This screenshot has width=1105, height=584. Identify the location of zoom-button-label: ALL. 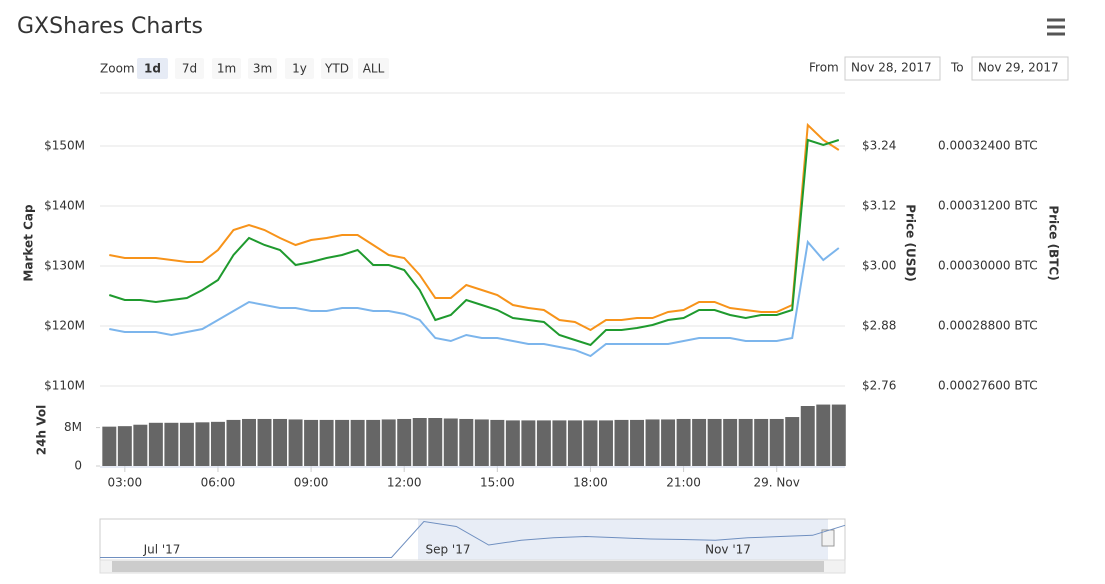
(374, 69).